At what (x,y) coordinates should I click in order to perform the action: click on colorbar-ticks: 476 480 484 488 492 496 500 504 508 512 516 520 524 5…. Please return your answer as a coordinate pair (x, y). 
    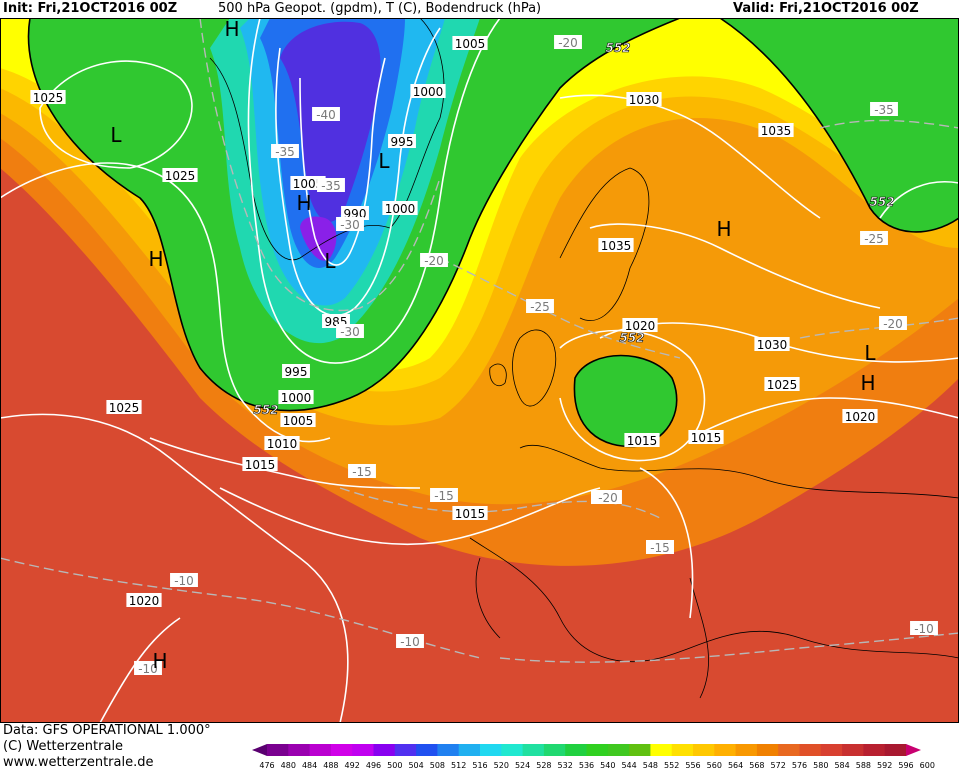
    Looking at the image, I should click on (597, 765).